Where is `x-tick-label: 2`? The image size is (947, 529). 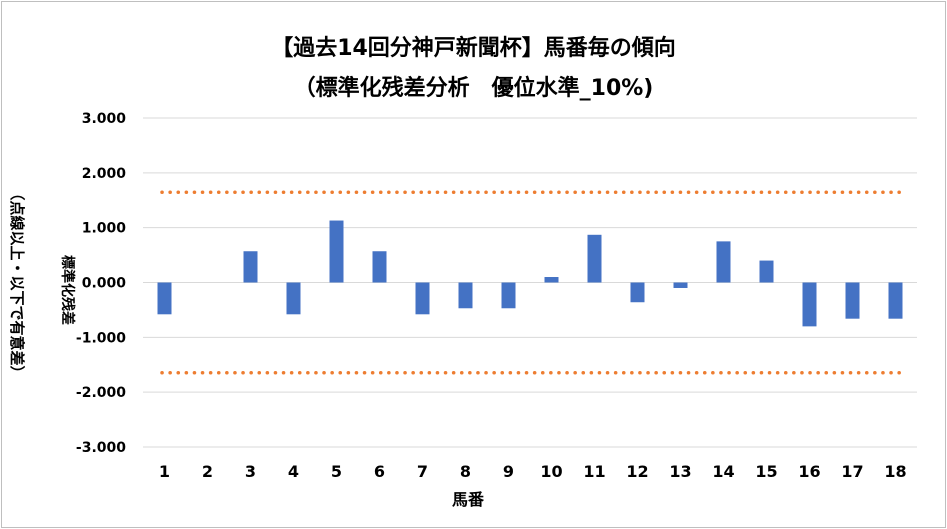 x-tick-label: 2 is located at coordinates (207, 471).